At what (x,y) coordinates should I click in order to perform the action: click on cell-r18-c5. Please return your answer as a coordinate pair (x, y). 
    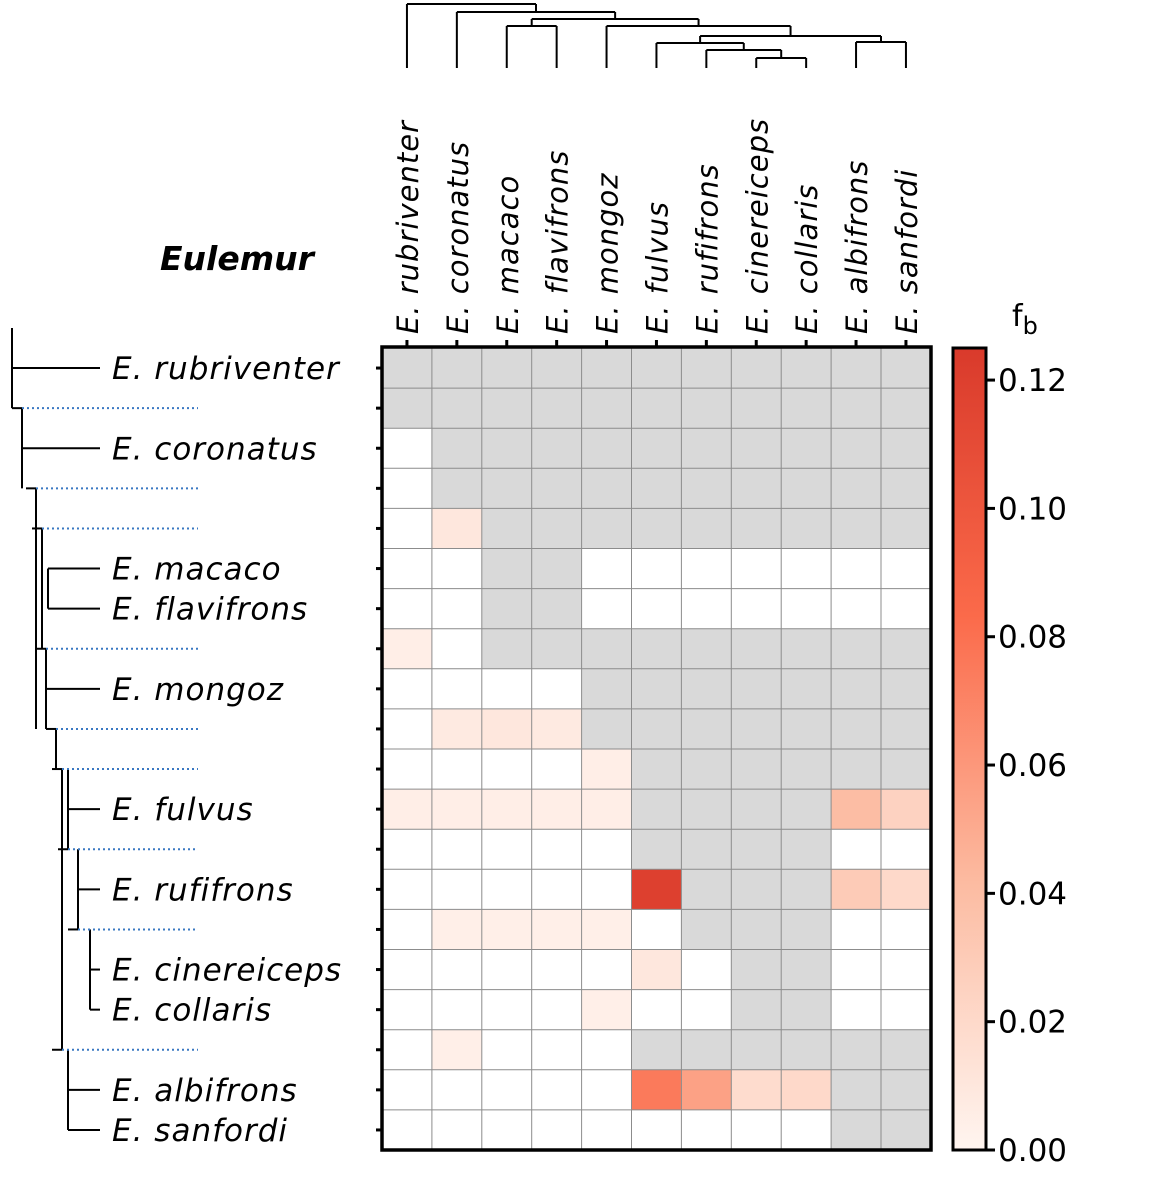
    Looking at the image, I should click on (656, 1089).